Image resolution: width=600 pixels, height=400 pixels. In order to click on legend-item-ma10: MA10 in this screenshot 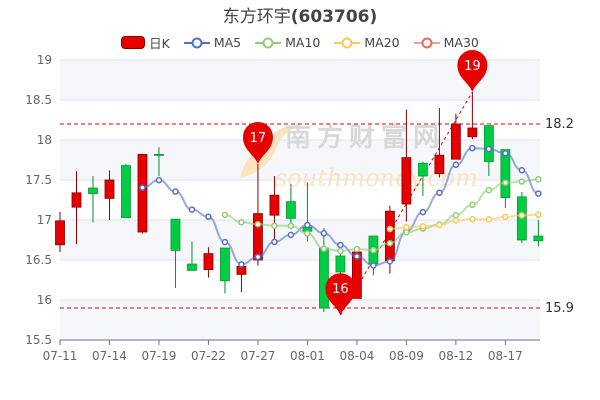, I will do `click(287, 42)`.